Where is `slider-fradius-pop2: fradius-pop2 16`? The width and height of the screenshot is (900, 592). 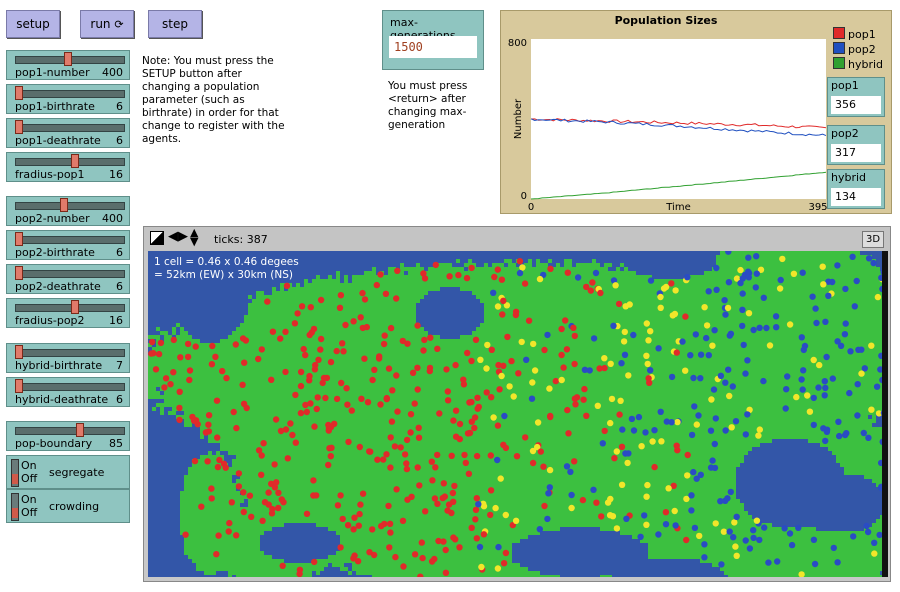
slider-fradius-pop2: fradius-pop2 16 is located at coordinates (68, 313).